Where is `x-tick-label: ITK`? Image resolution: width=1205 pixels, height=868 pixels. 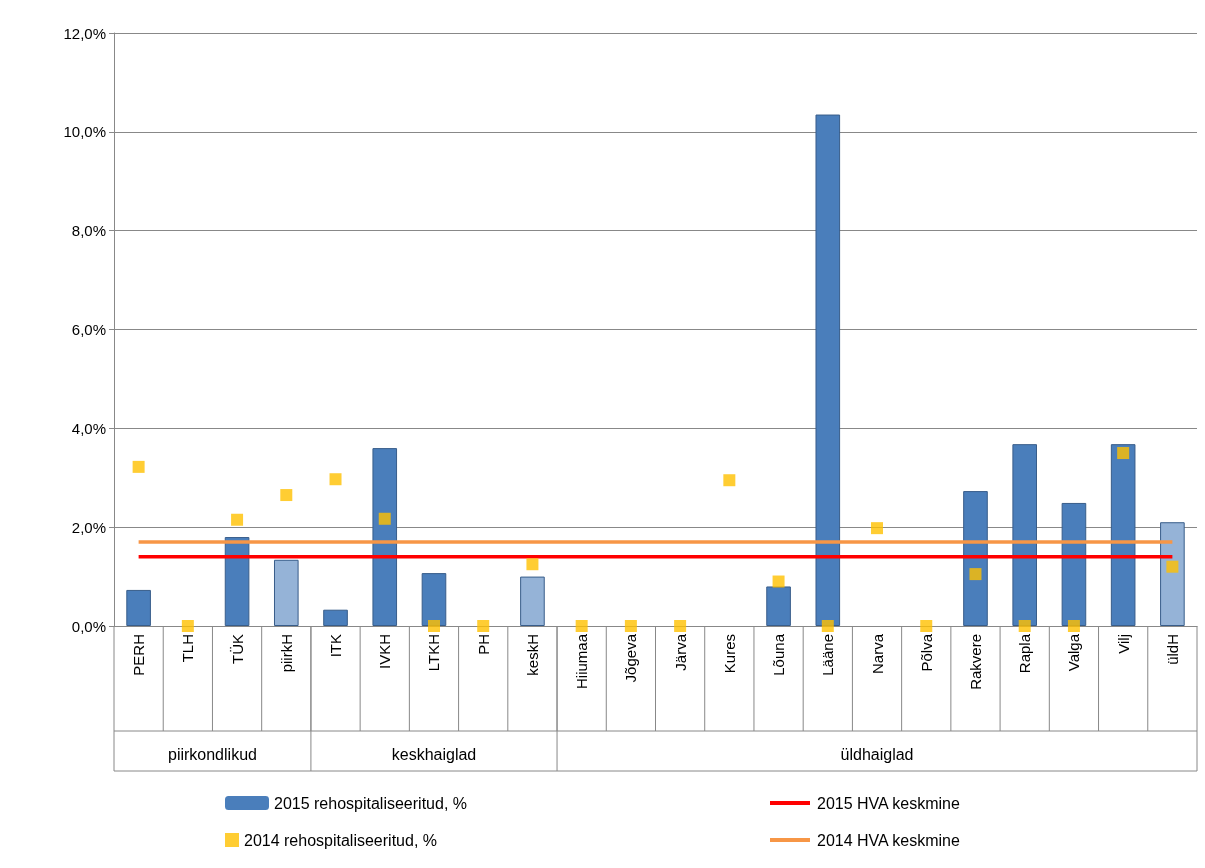
x-tick-label: ITK is located at coordinates (336, 646).